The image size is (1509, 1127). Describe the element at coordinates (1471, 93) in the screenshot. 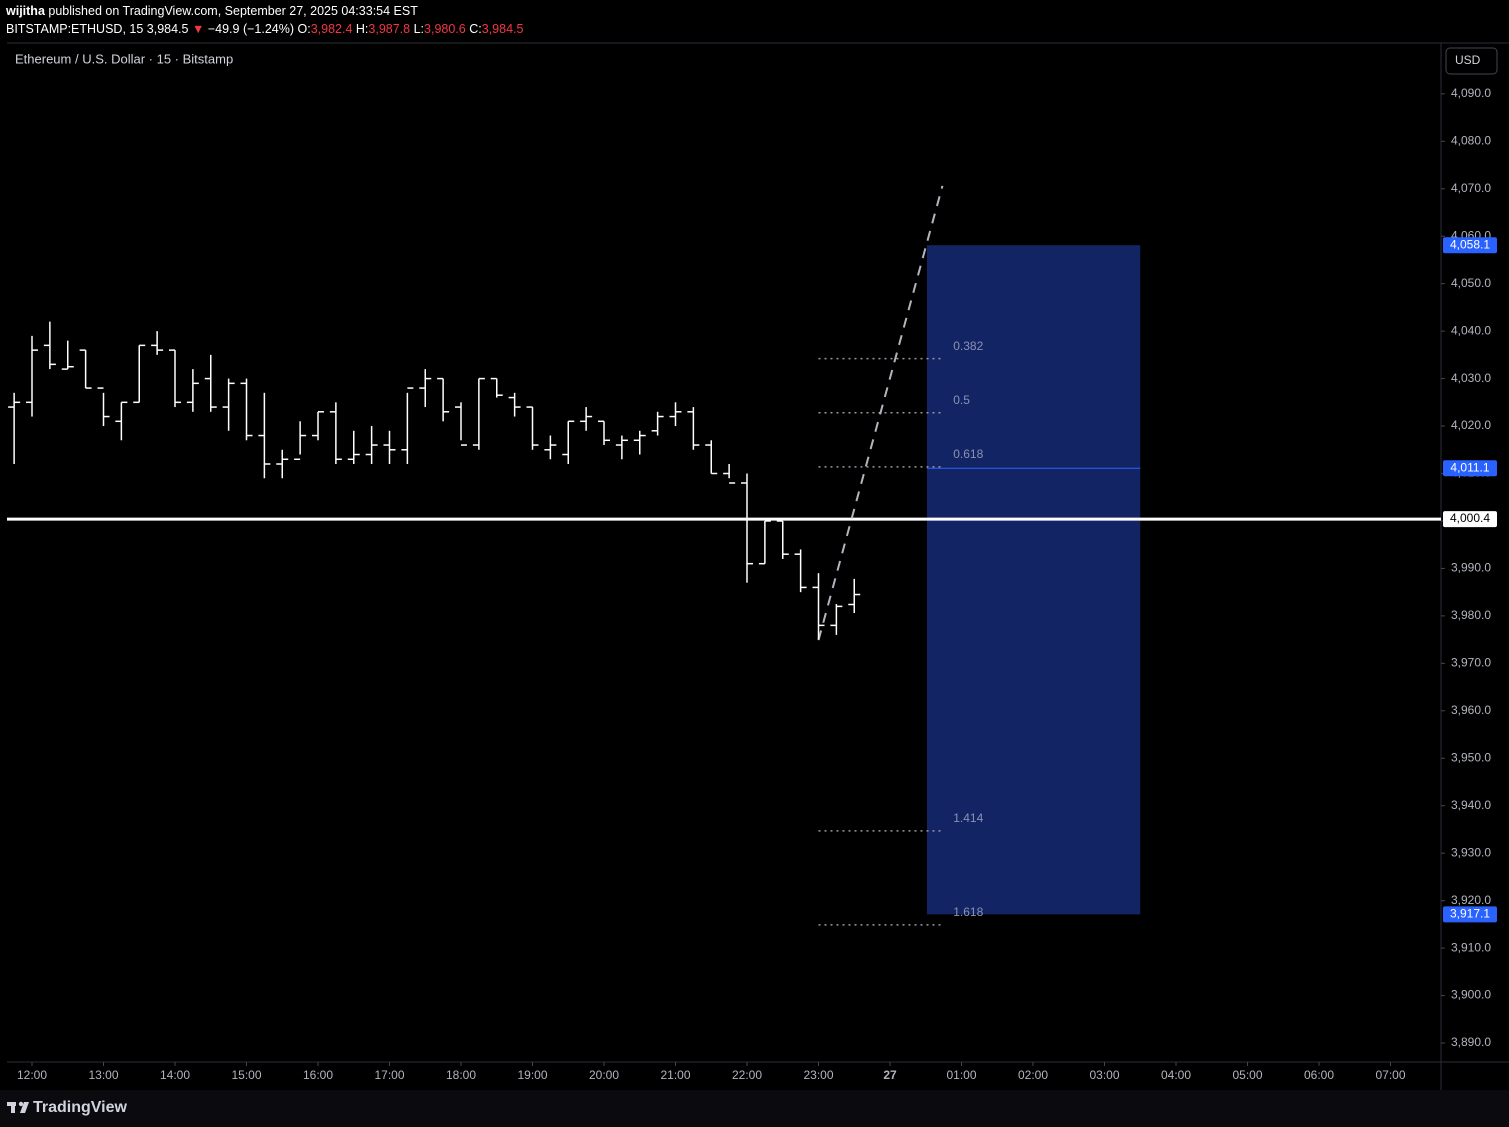

I see `y-tick-label: 4,090.0` at that location.